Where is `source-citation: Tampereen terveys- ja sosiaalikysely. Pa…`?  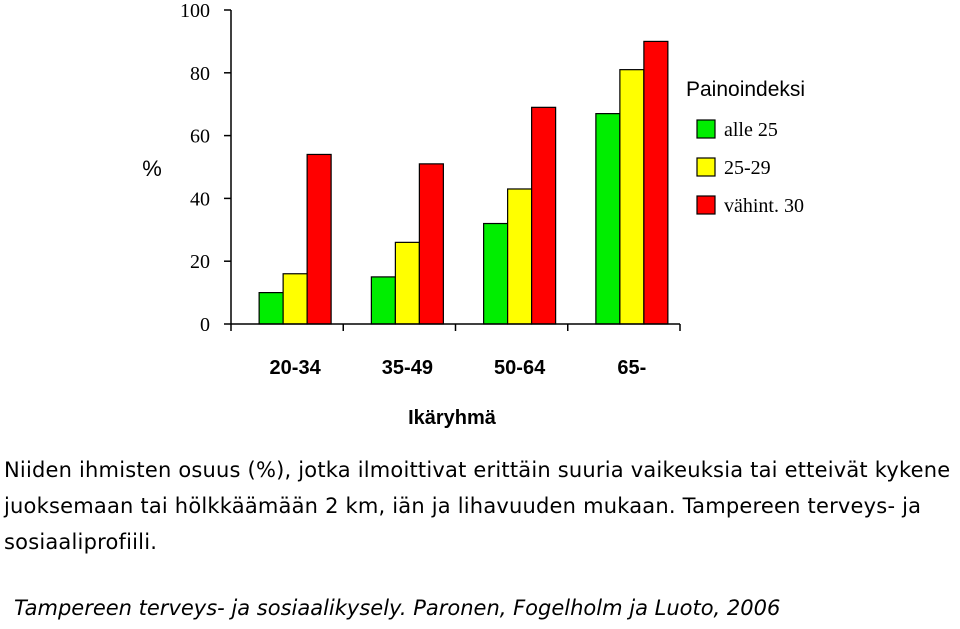 source-citation: Tampereen terveys- ja sosiaalikysely. Pa… is located at coordinates (397, 608).